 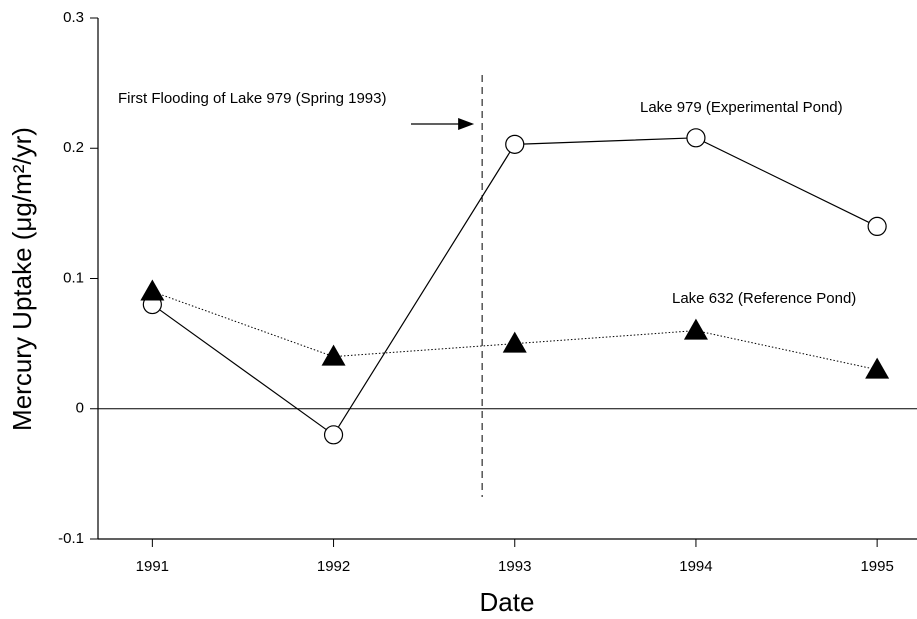 I want to click on annotation: First Flooding of Lake 979 (Spring 1993), so click(x=252, y=98).